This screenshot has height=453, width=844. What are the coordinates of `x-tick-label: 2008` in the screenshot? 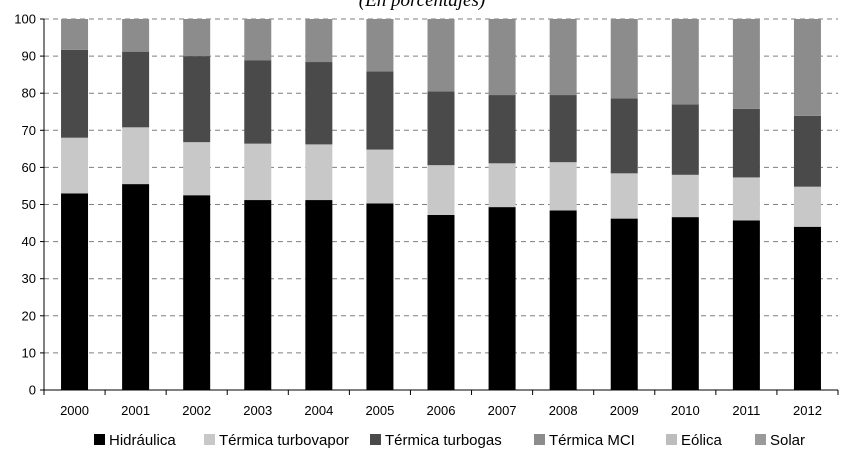 It's located at (563, 410).